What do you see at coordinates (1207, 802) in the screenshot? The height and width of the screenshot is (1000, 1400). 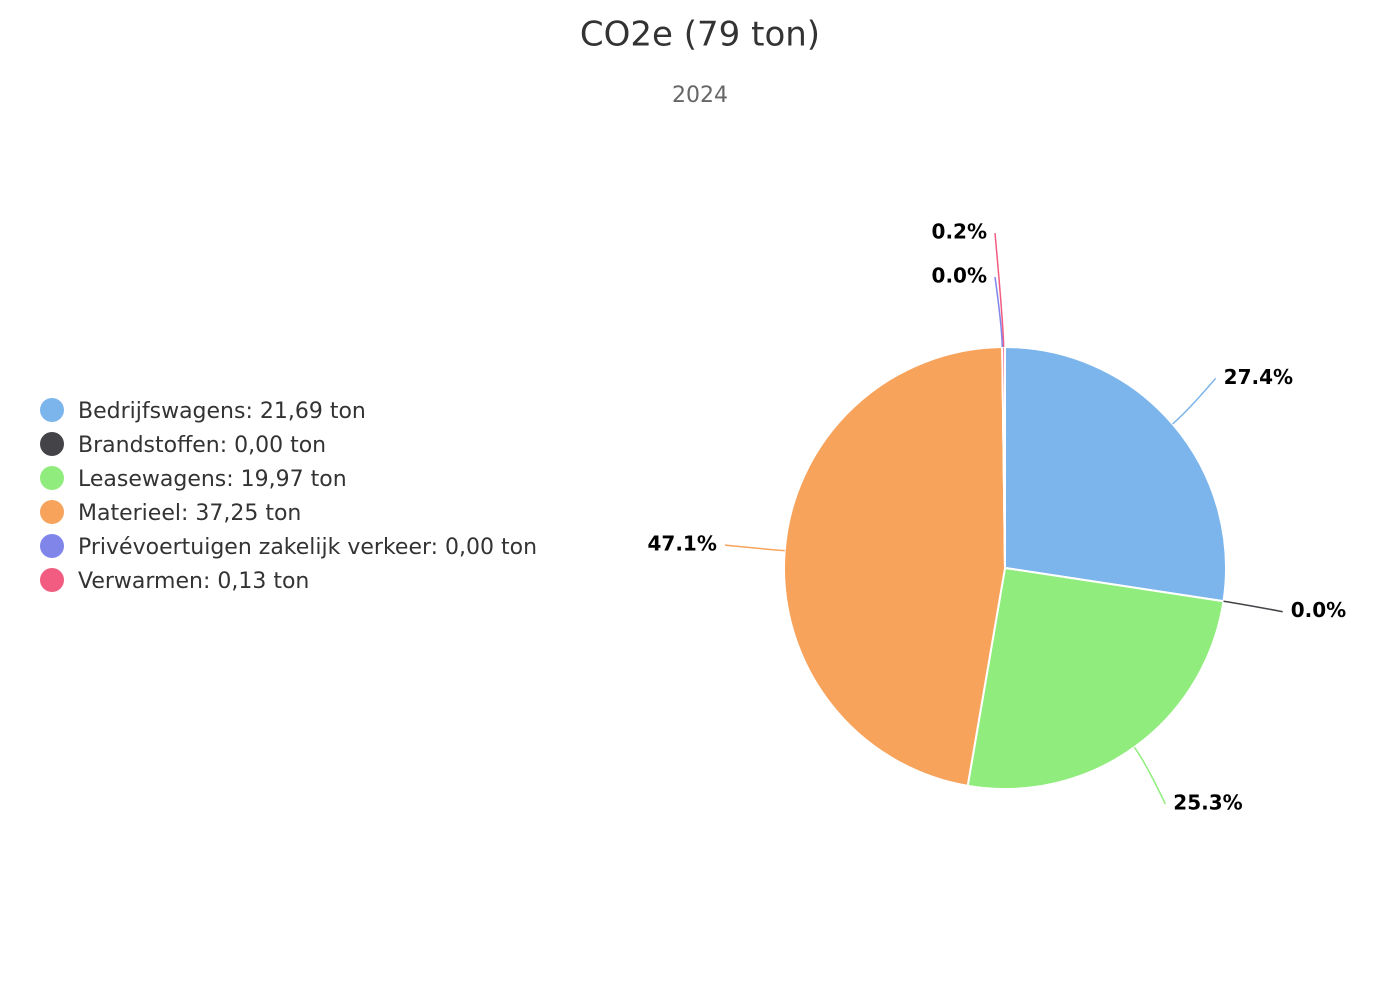 I see `data-label: 25.3%` at bounding box center [1207, 802].